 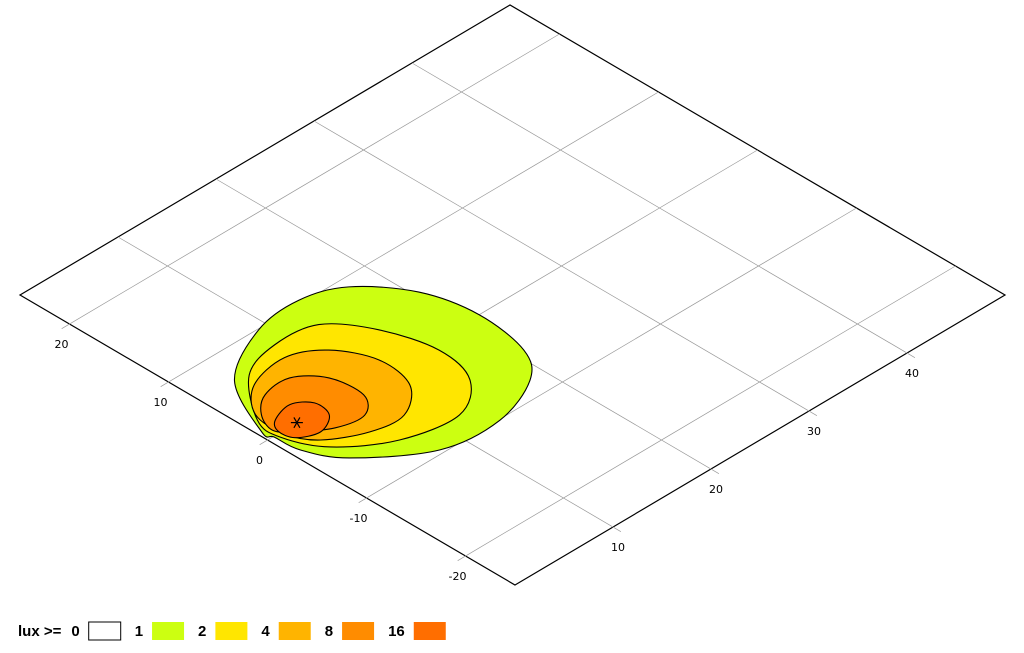 What do you see at coordinates (75, 631) in the screenshot?
I see `legend-label: 0` at bounding box center [75, 631].